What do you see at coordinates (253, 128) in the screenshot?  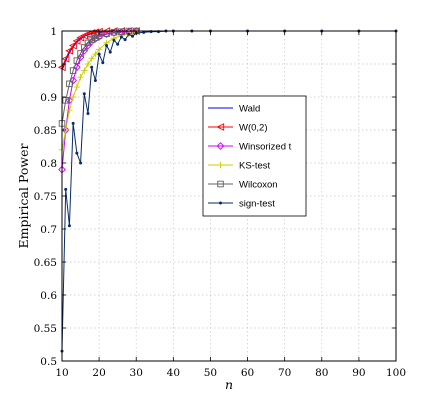 I see `legend-label-w-0-2: W(0,2)` at bounding box center [253, 128].